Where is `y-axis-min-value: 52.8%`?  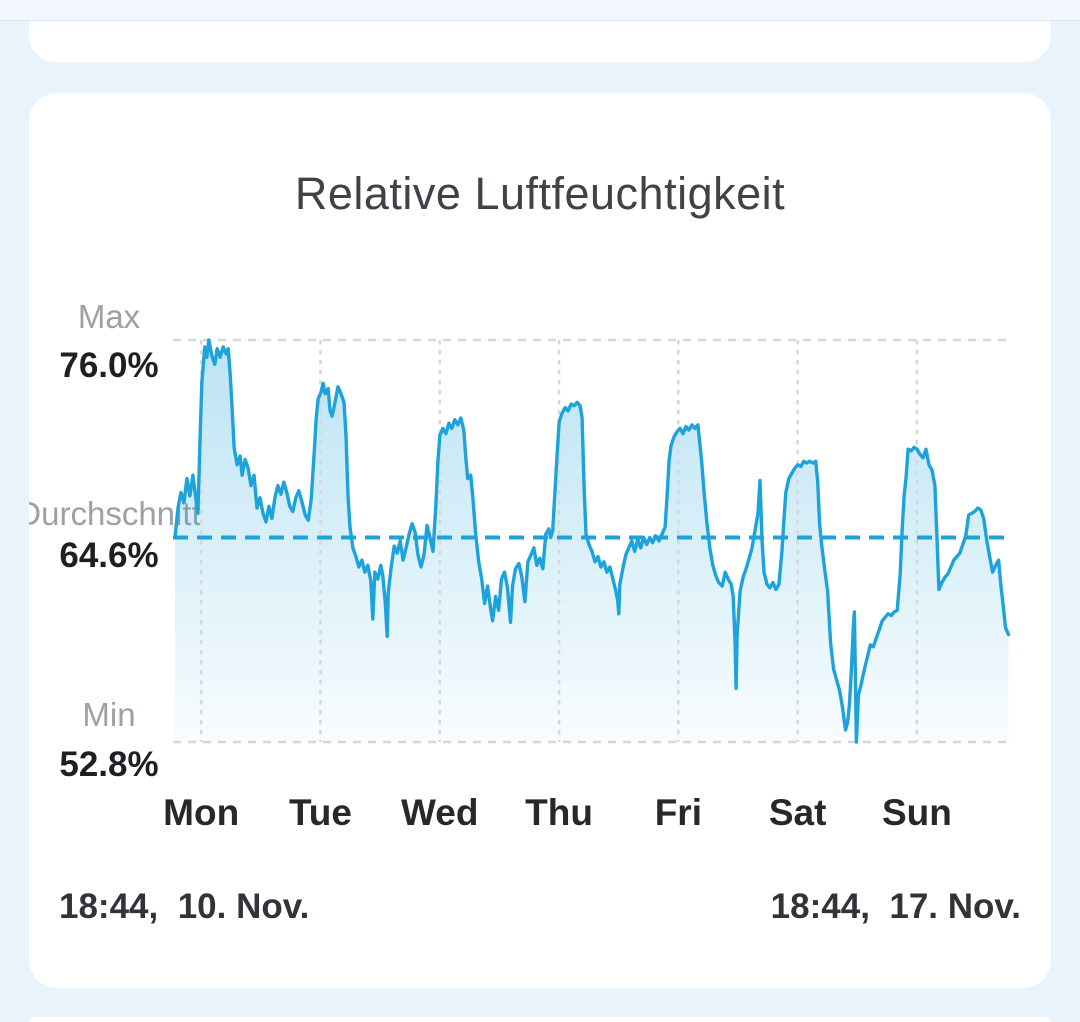 y-axis-min-value: 52.8% is located at coordinates (109, 764).